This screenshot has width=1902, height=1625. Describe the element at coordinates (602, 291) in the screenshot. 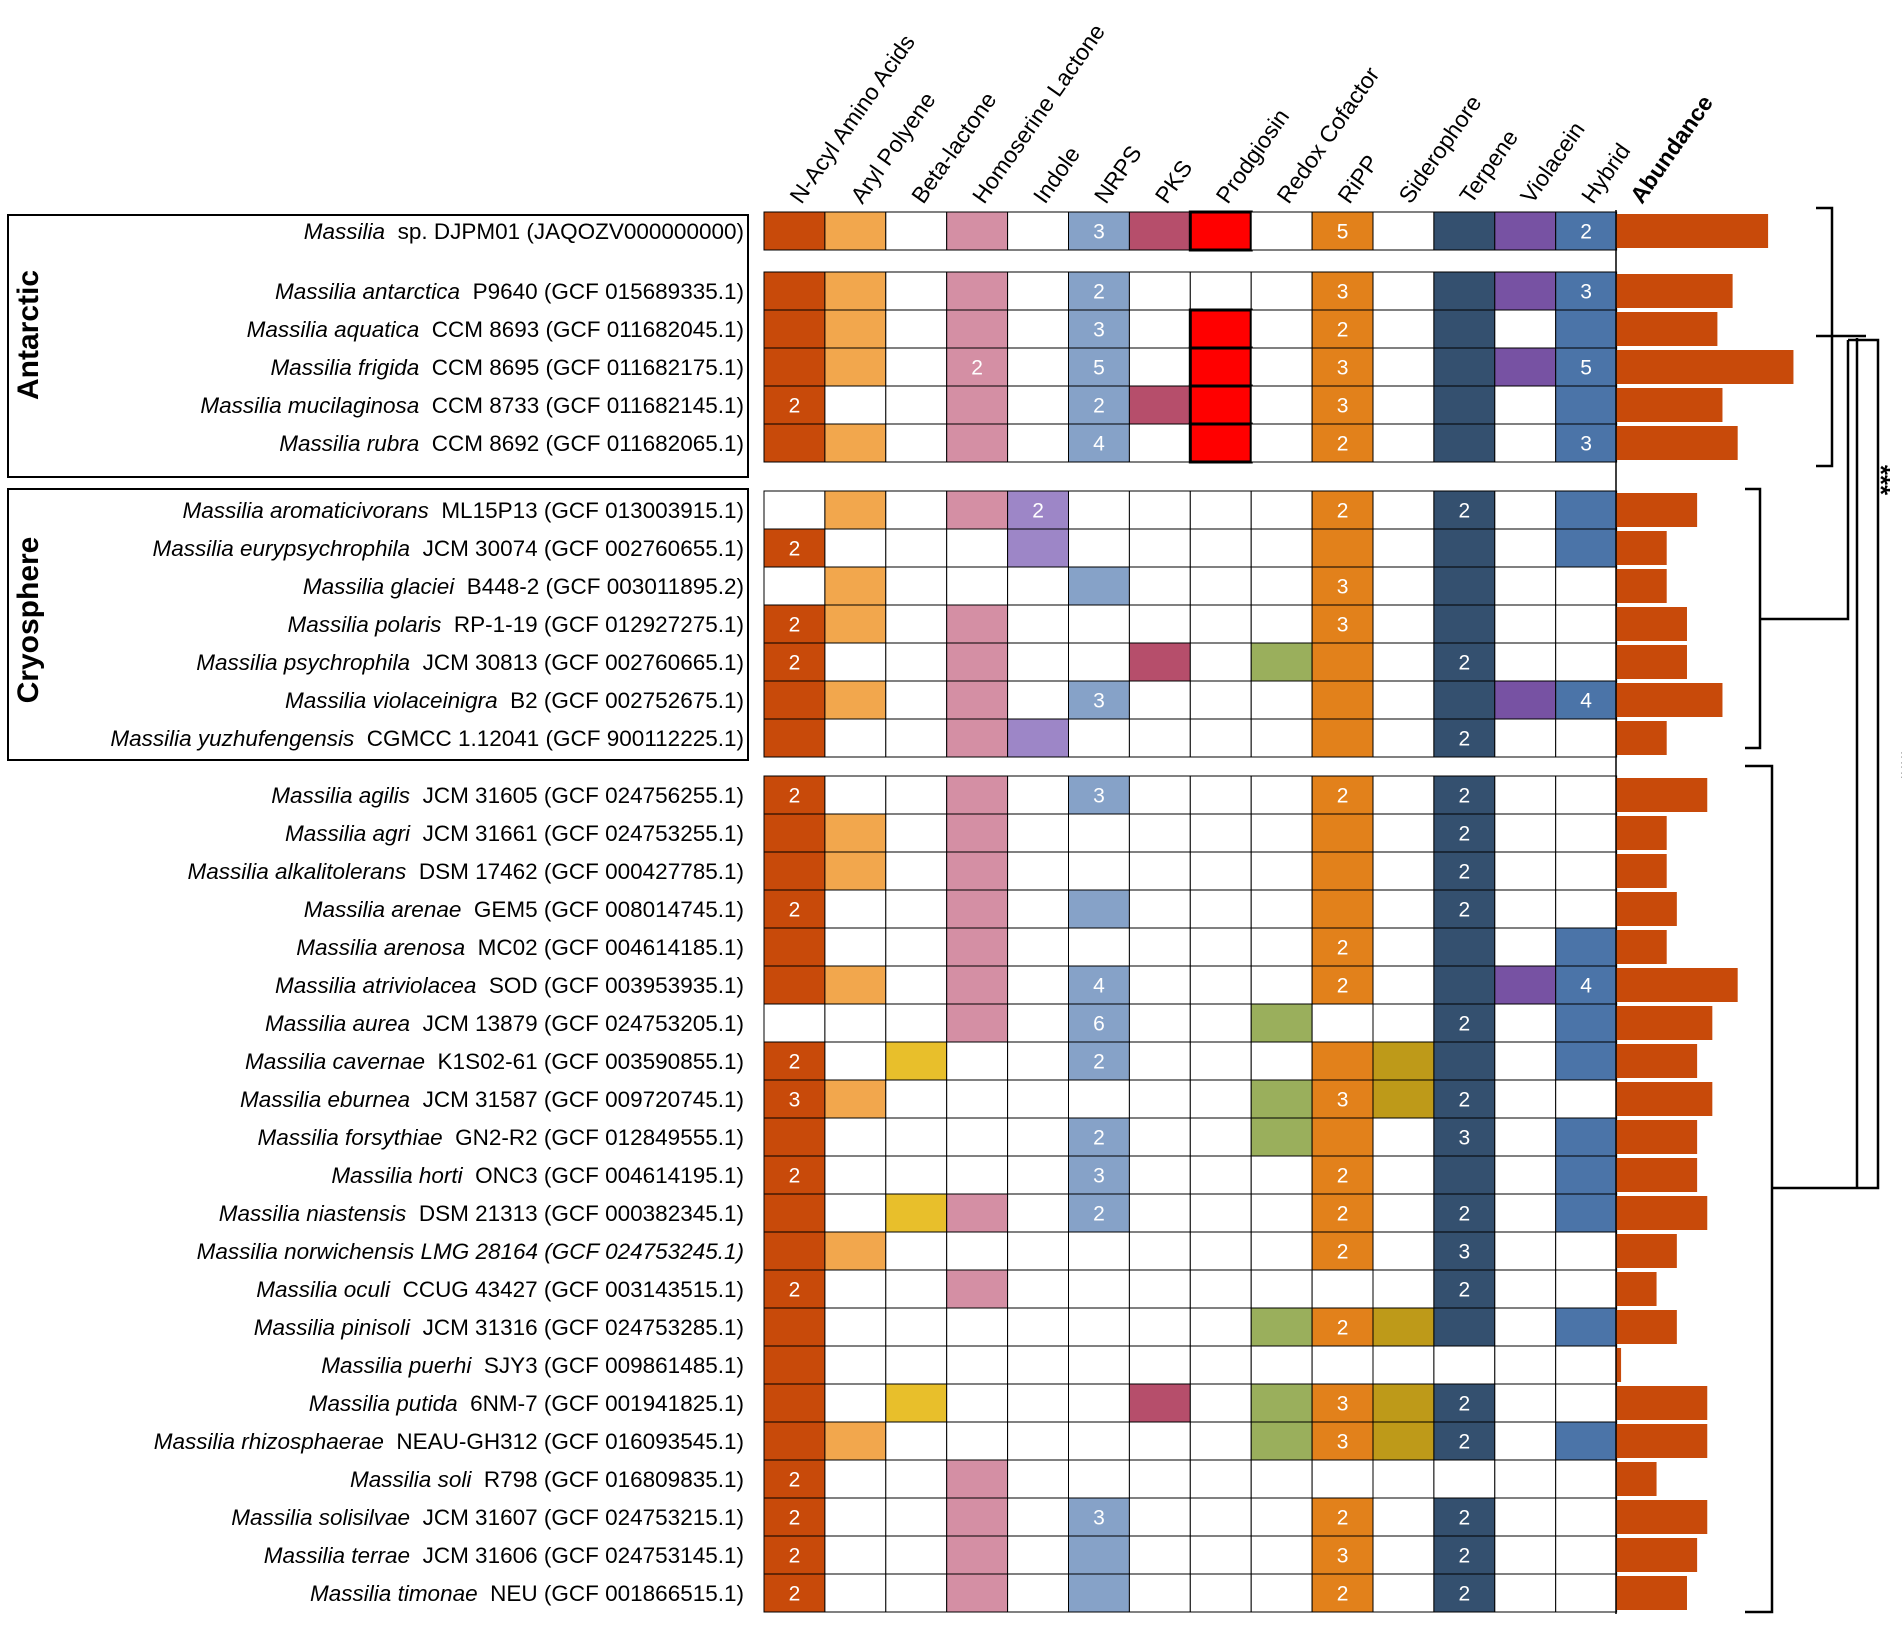

I see `strain-accession: P9640 (GCF 015689335.1)` at that location.